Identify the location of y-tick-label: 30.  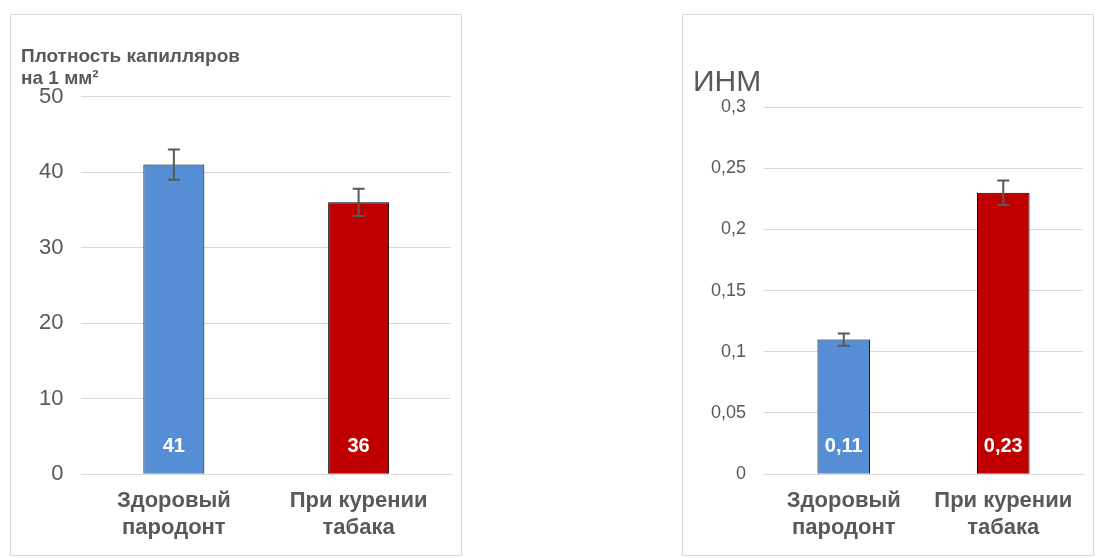
(51, 246).